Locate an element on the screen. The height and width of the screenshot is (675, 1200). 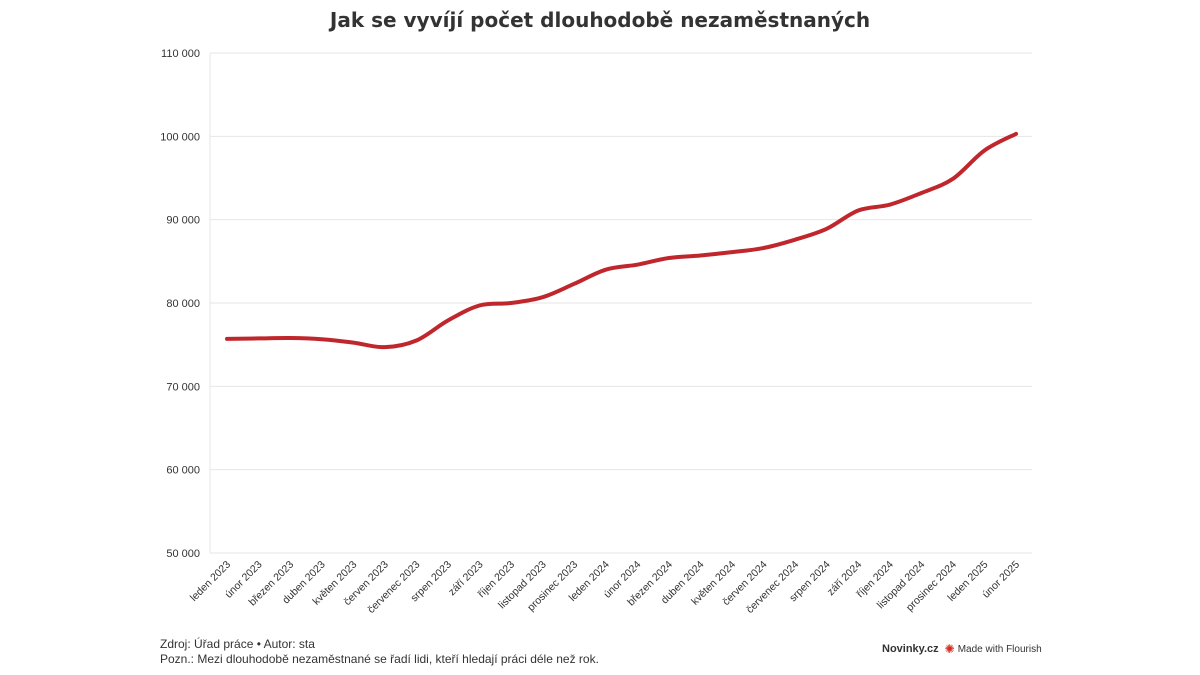
y-tick-label: 80 000 is located at coordinates (183, 304).